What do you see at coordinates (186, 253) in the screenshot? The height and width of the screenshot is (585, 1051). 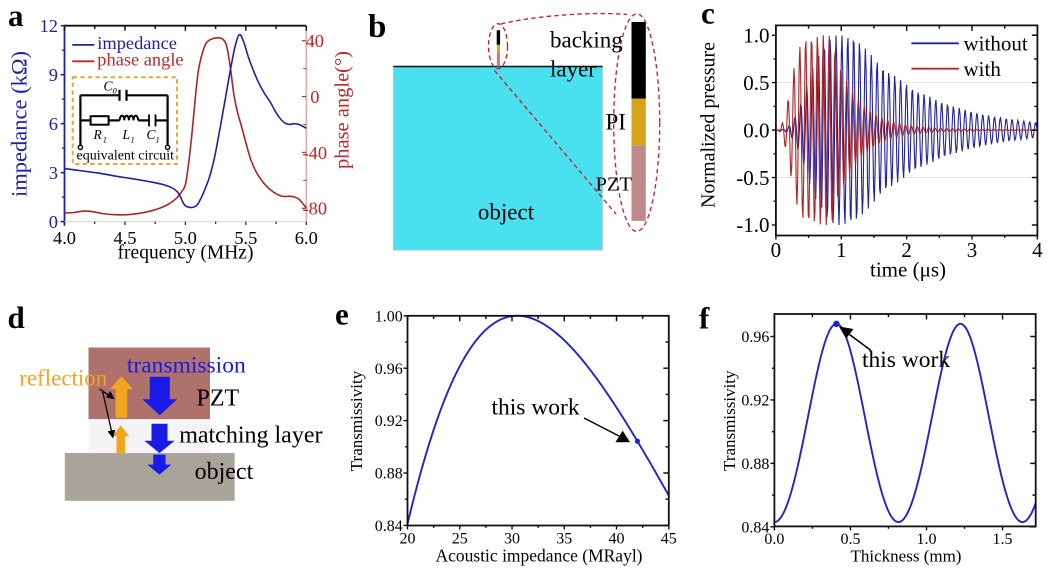 I see `svg-text: frequency (MHz)` at bounding box center [186, 253].